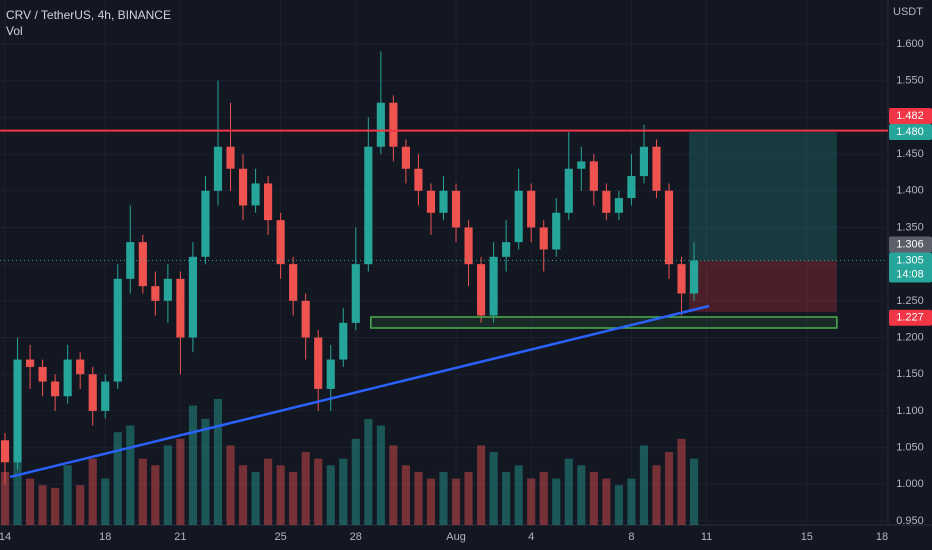 Image resolution: width=932 pixels, height=550 pixels. Describe the element at coordinates (631, 537) in the screenshot. I see `x-tick-label: 8` at that location.